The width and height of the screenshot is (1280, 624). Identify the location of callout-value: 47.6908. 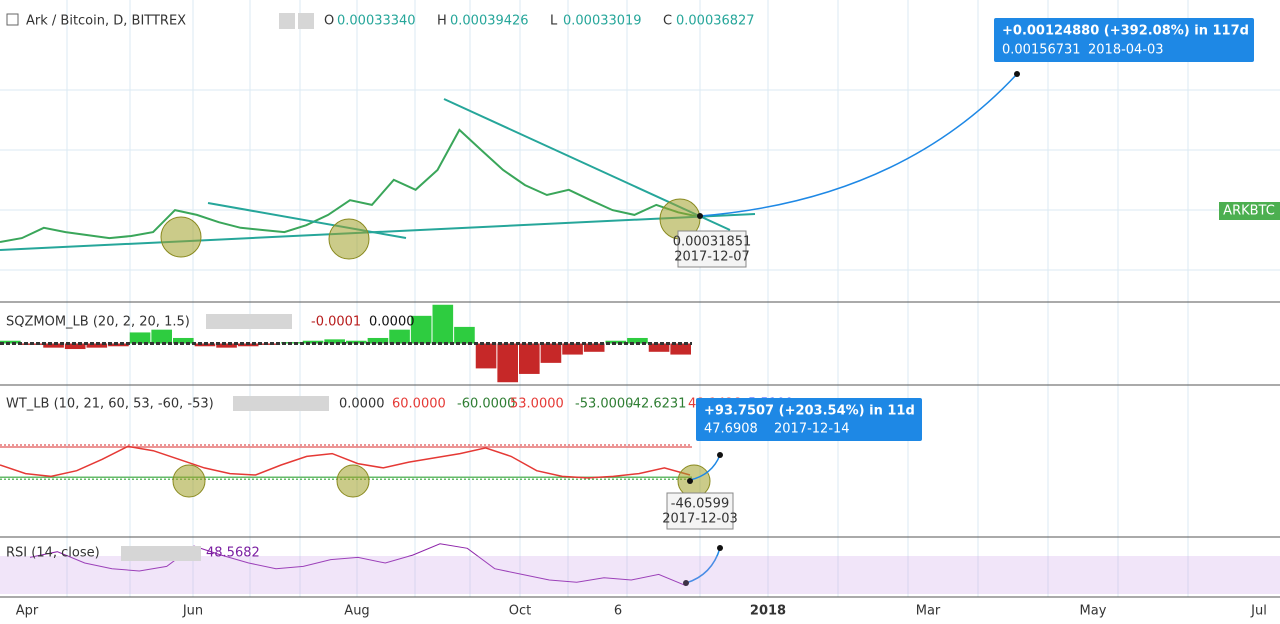
(731, 429).